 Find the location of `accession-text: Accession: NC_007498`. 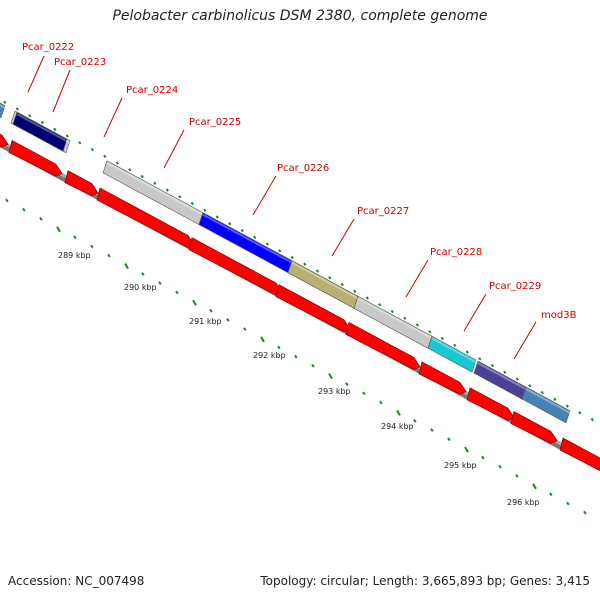

accession-text: Accession: NC_007498 is located at coordinates (76, 581).